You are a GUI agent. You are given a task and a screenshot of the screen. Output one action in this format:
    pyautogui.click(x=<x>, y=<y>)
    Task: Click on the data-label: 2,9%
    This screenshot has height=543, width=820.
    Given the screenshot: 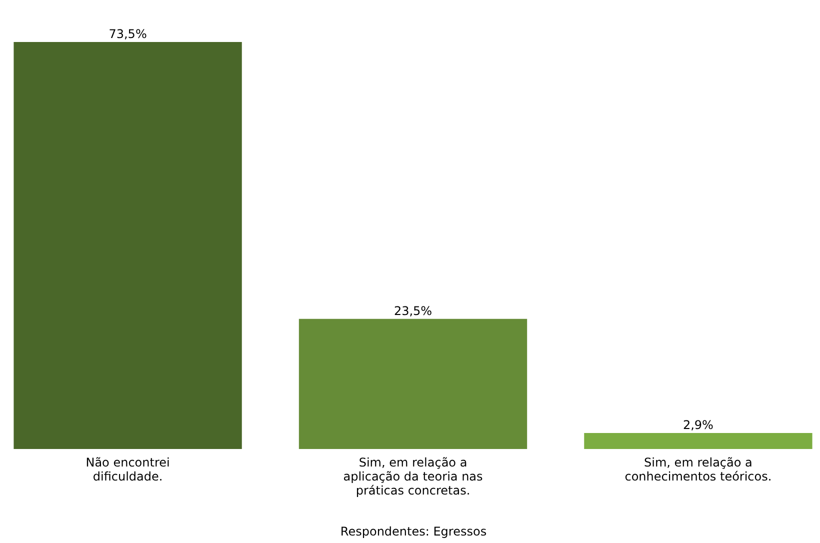 What is the action you would take?
    pyautogui.click(x=698, y=425)
    